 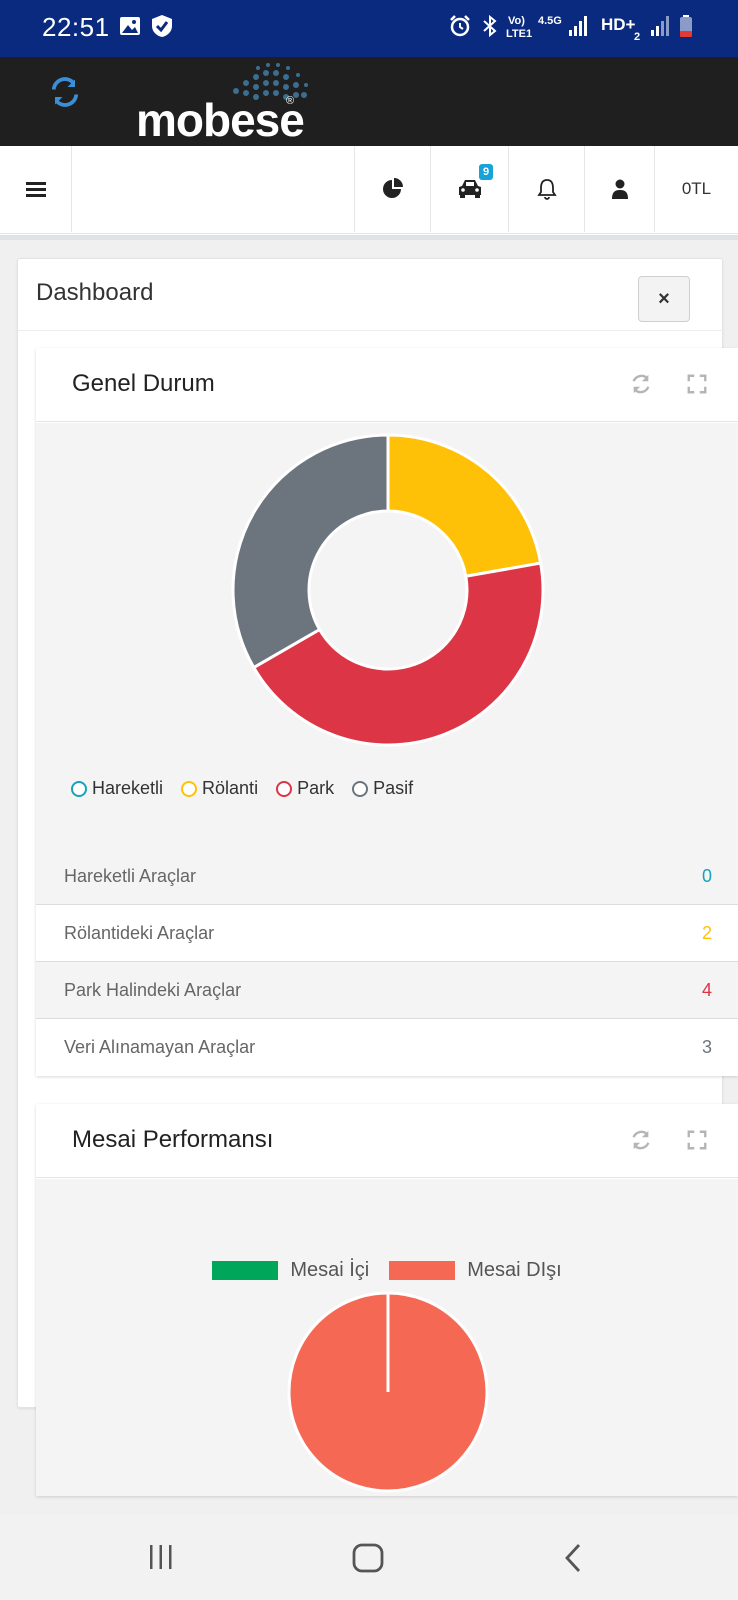 What do you see at coordinates (514, 1270) in the screenshot?
I see `legend-label: Mesai DIşı` at bounding box center [514, 1270].